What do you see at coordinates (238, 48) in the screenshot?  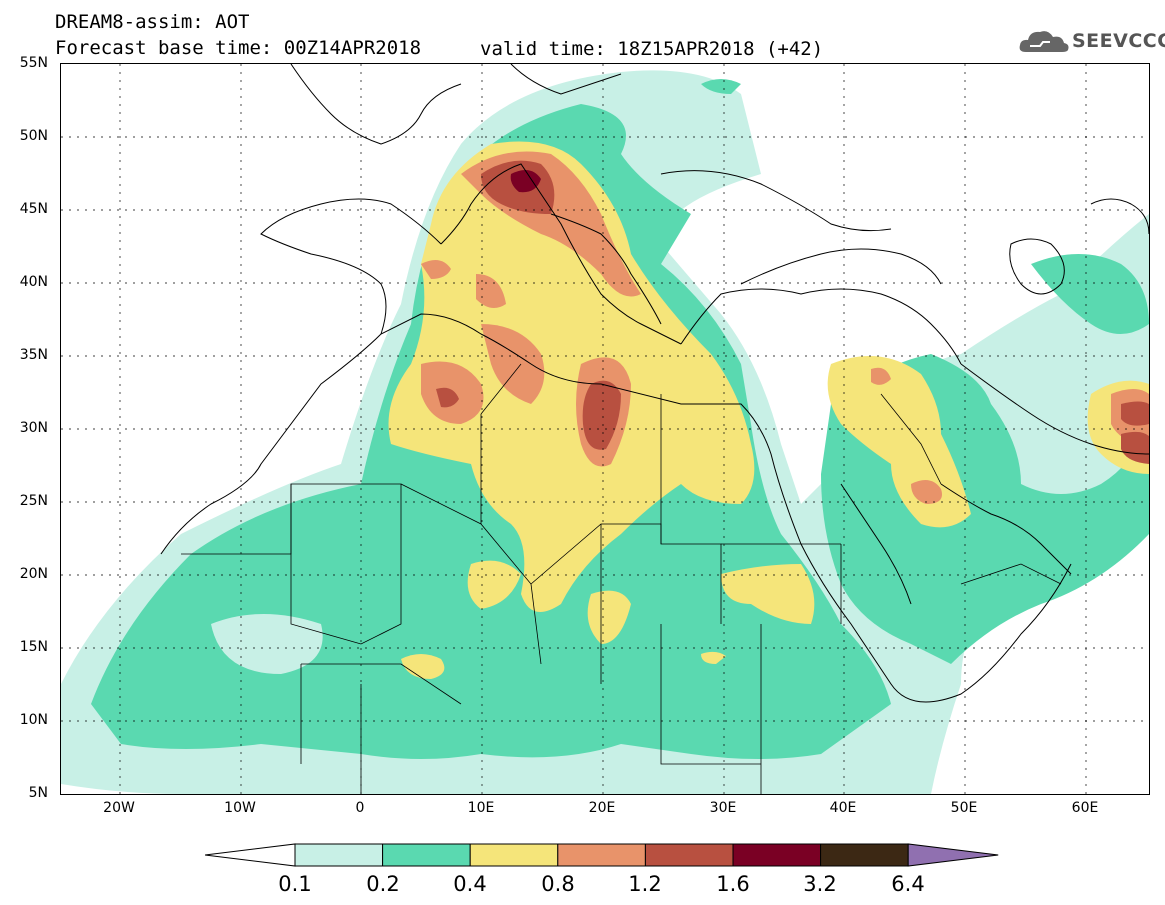 I see `forecast-base-time: Forecast base time: 00Z14APR2018` at bounding box center [238, 48].